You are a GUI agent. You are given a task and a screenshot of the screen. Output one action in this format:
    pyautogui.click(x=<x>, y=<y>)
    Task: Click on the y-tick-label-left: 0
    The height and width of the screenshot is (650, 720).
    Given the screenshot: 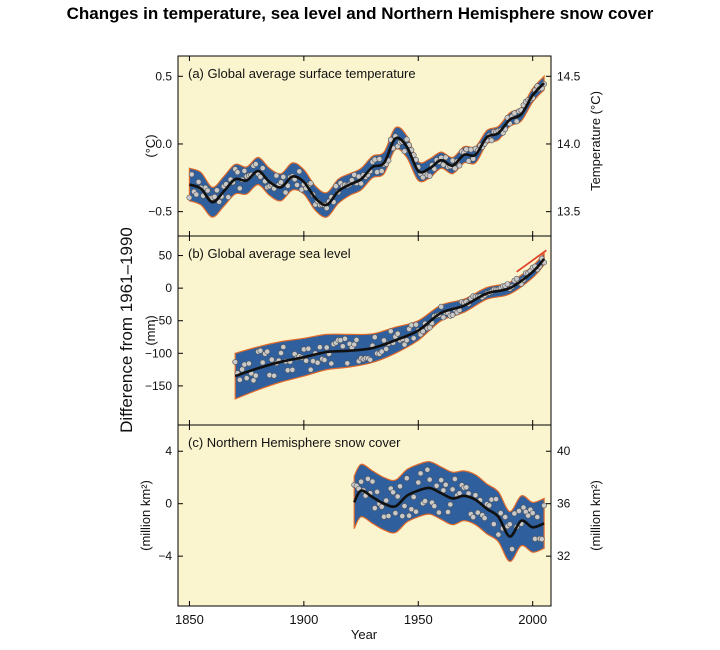 What is the action you would take?
    pyautogui.click(x=168, y=504)
    